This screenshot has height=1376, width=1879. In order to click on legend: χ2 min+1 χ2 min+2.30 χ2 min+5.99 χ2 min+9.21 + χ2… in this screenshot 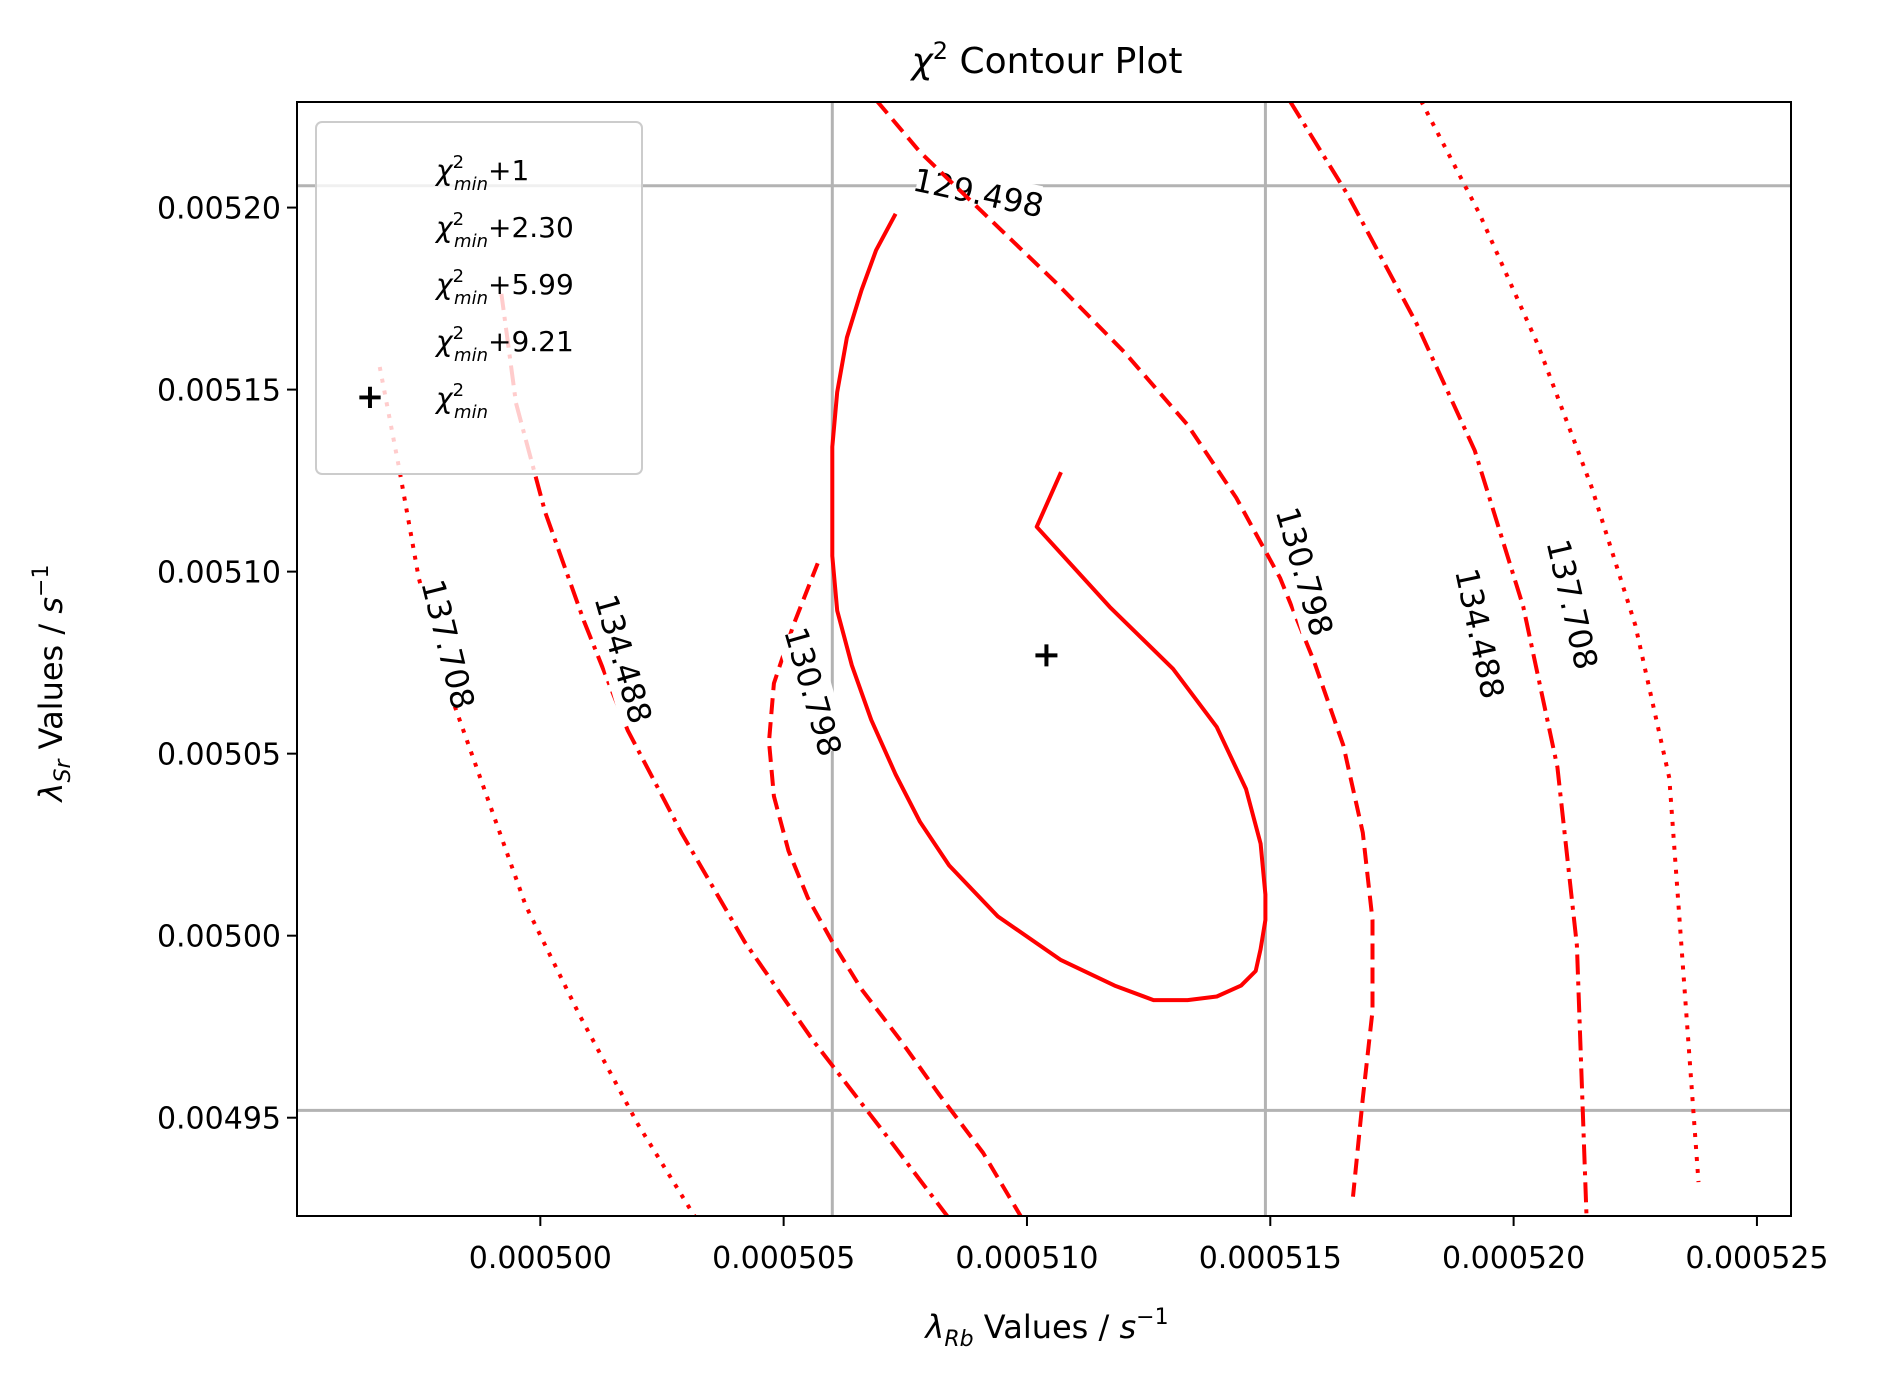, I will do `click(479, 298)`.